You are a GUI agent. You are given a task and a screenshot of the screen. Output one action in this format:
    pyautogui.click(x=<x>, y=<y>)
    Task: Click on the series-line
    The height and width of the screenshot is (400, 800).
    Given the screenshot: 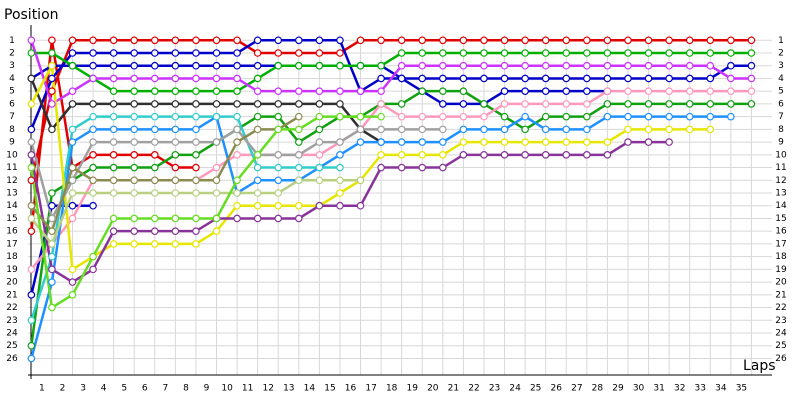 What is the action you would take?
    pyautogui.click(x=165, y=174)
    